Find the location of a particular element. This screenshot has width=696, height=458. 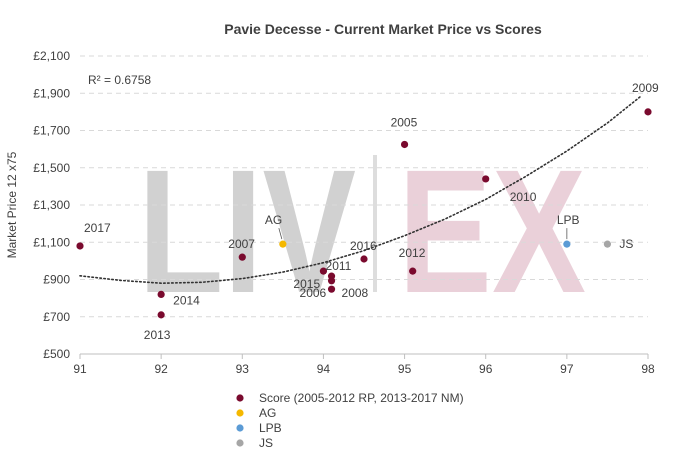

legend-label: AG is located at coordinates (267, 413).